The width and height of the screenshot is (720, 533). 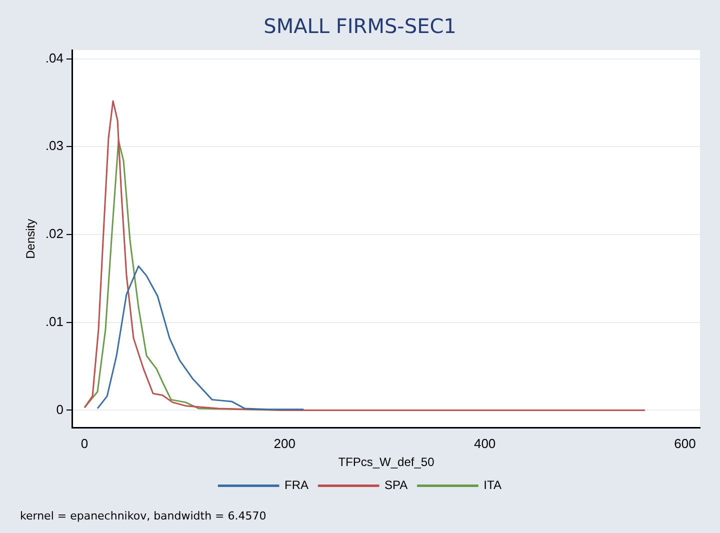 I want to click on legend-label: SPA, so click(x=396, y=485).